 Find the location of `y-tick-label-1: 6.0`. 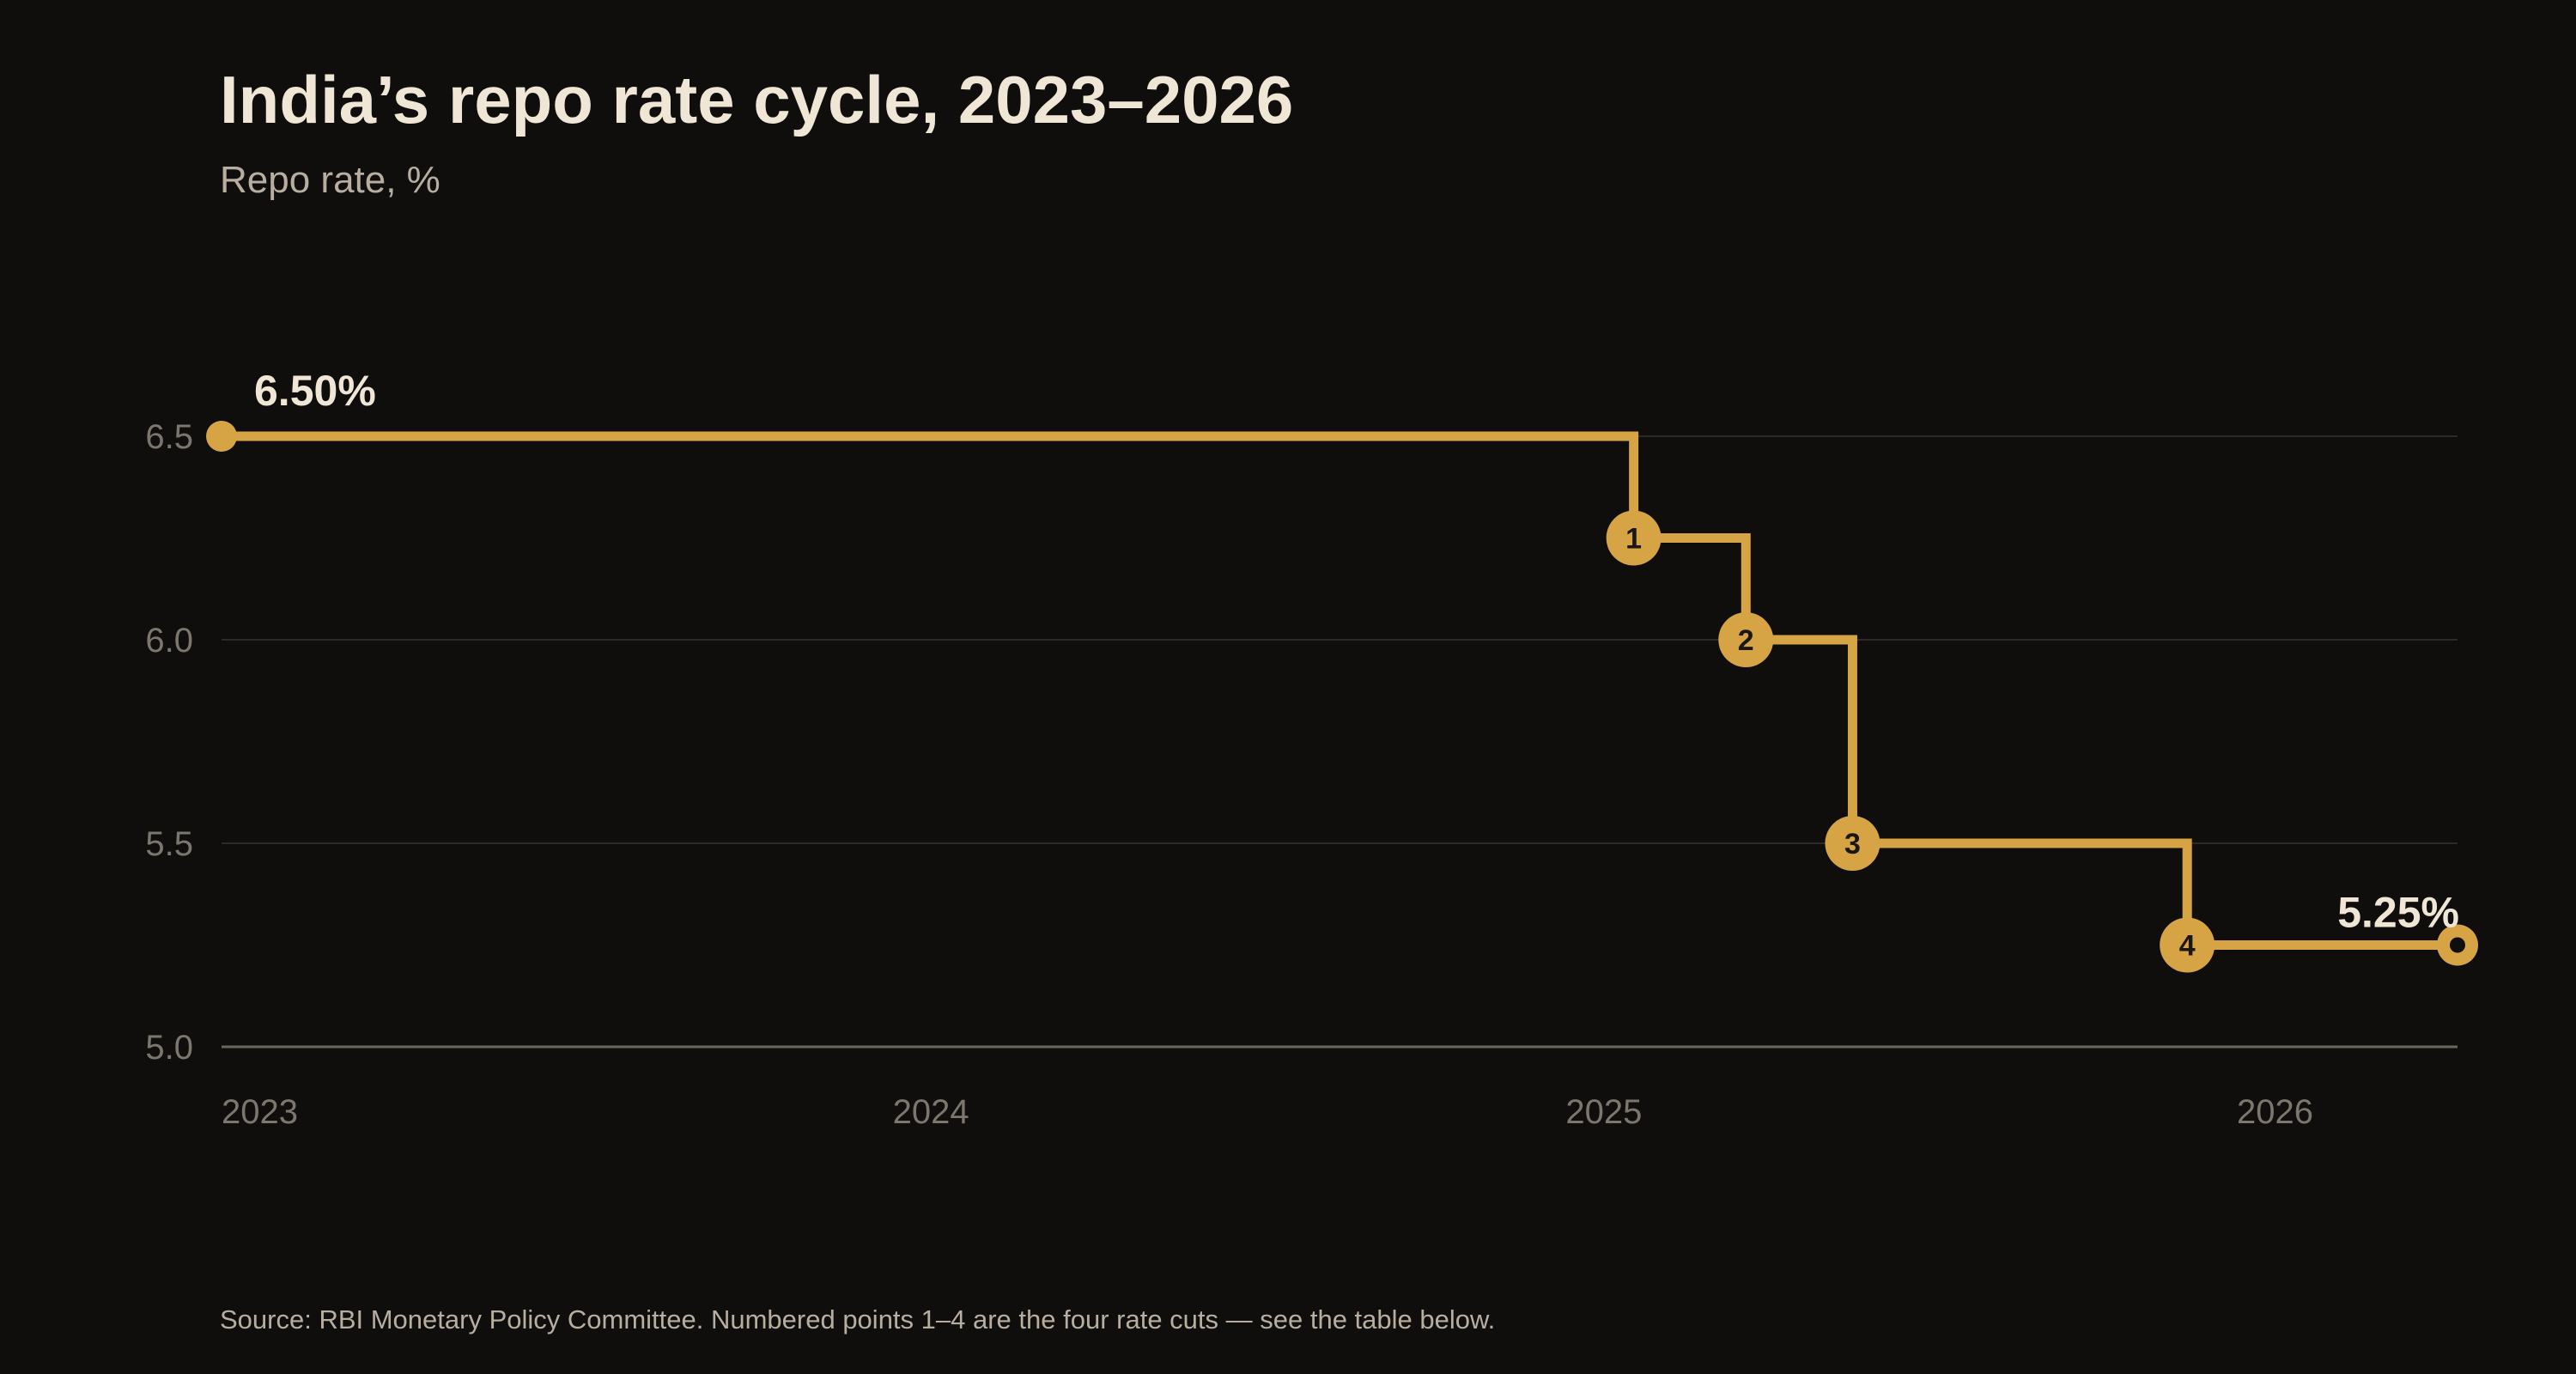

y-tick-label-1: 6.0 is located at coordinates (169, 641).